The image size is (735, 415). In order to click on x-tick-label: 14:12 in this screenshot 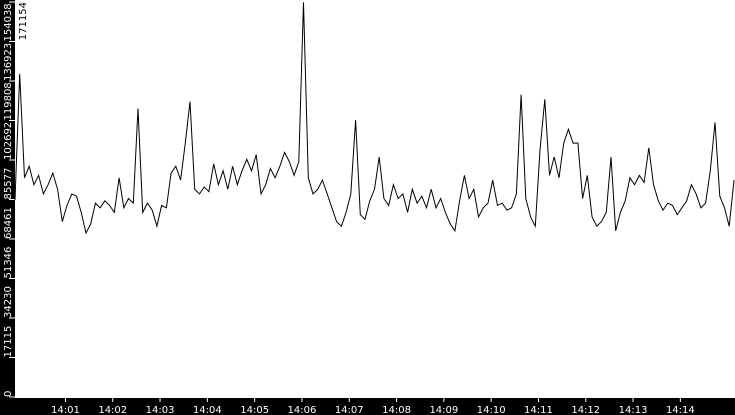, I will do `click(585, 410)`.